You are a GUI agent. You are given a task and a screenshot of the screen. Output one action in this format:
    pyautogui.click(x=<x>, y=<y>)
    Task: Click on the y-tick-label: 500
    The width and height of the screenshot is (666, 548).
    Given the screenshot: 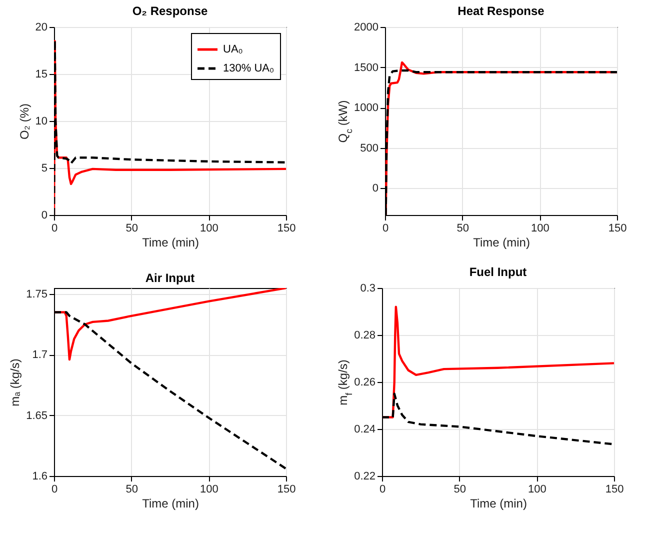 What is the action you would take?
    pyautogui.click(x=369, y=148)
    